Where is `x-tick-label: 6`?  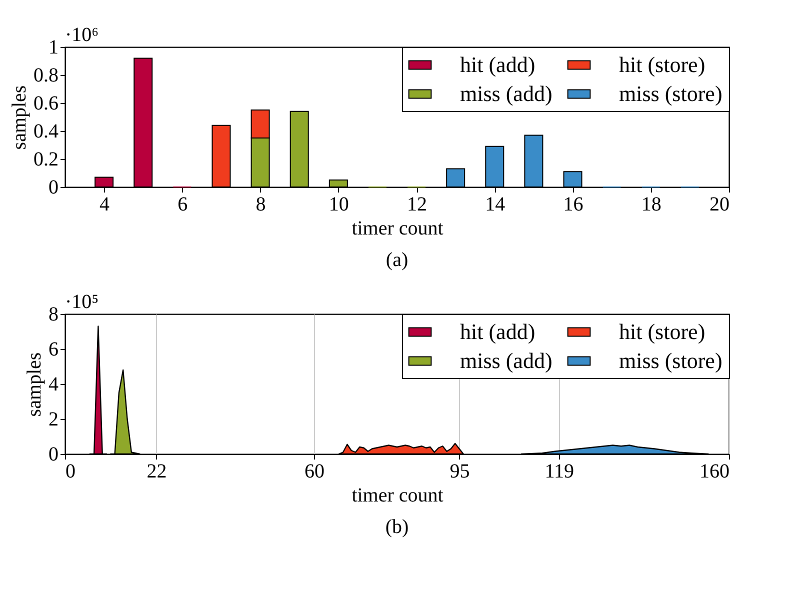
x-tick-label: 6 is located at coordinates (183, 205).